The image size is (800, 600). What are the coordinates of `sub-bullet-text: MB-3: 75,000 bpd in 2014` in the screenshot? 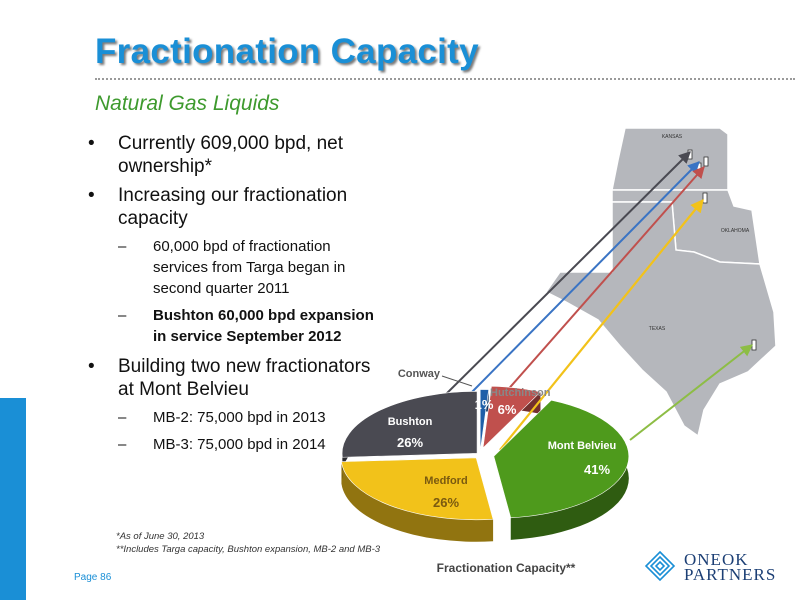 It's located at (239, 444).